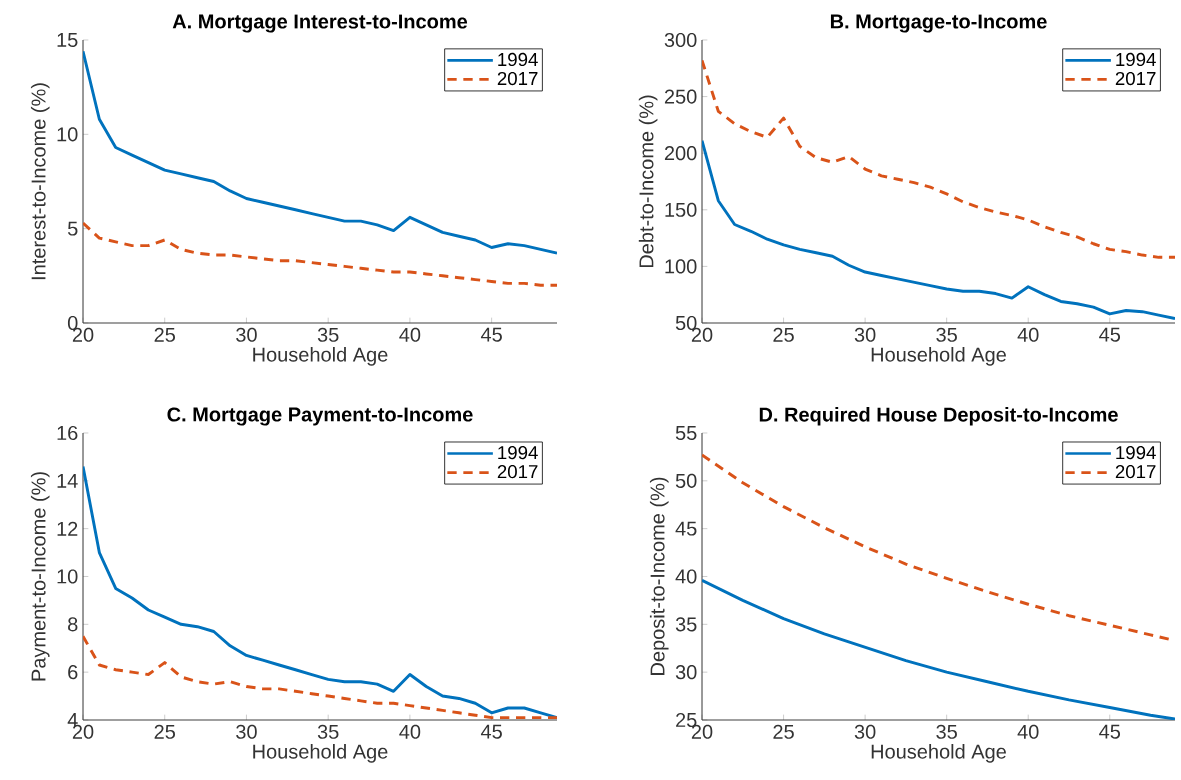  Describe the element at coordinates (67, 433) in the screenshot. I see `y-tick-label: 16` at that location.